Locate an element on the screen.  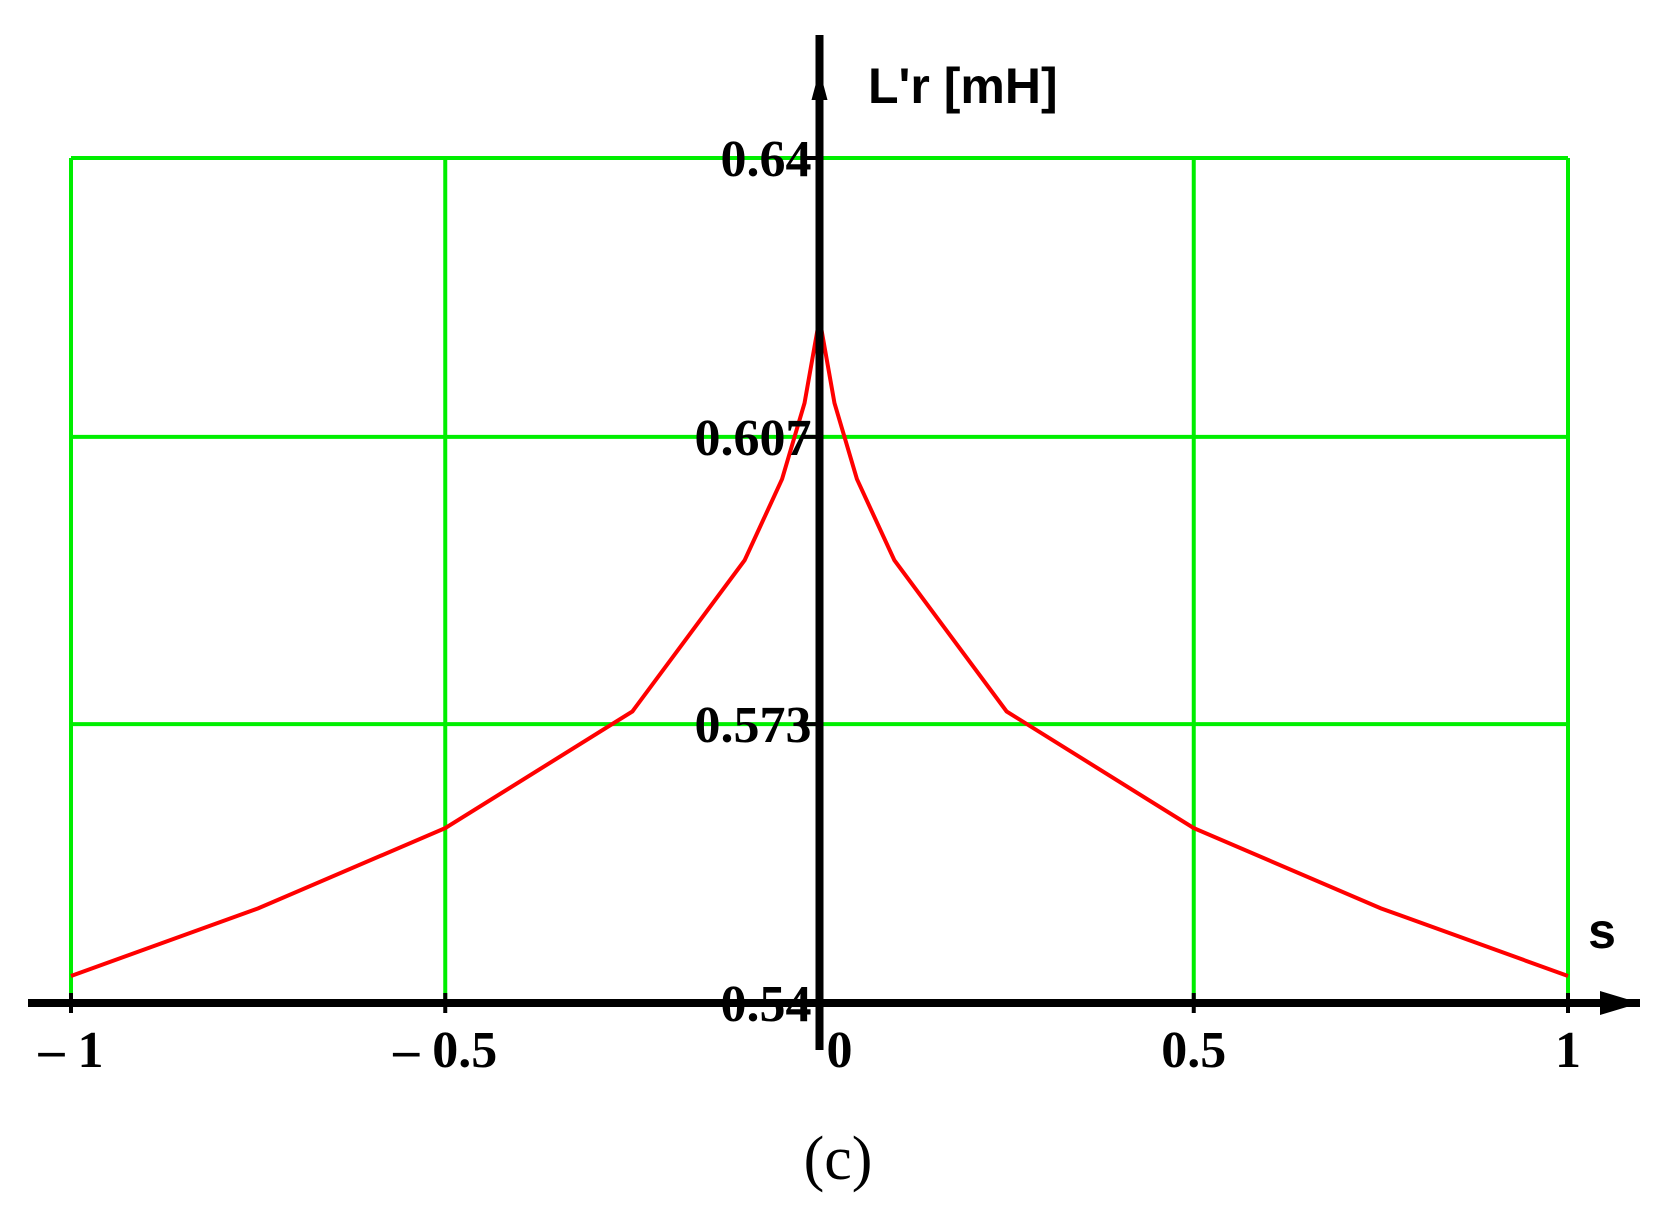
y-tick-label: 0.573 is located at coordinates (753, 725).